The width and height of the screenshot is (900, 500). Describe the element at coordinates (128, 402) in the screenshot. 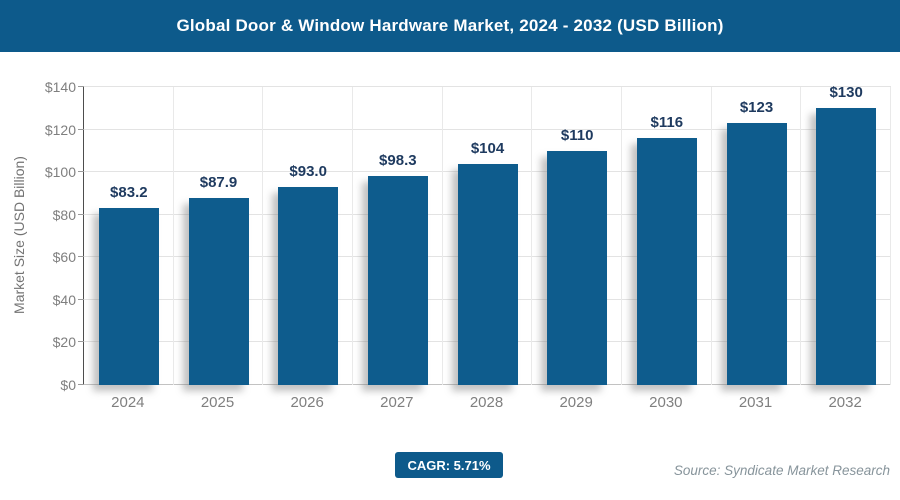

I see `x-tick-label: 2024` at that location.